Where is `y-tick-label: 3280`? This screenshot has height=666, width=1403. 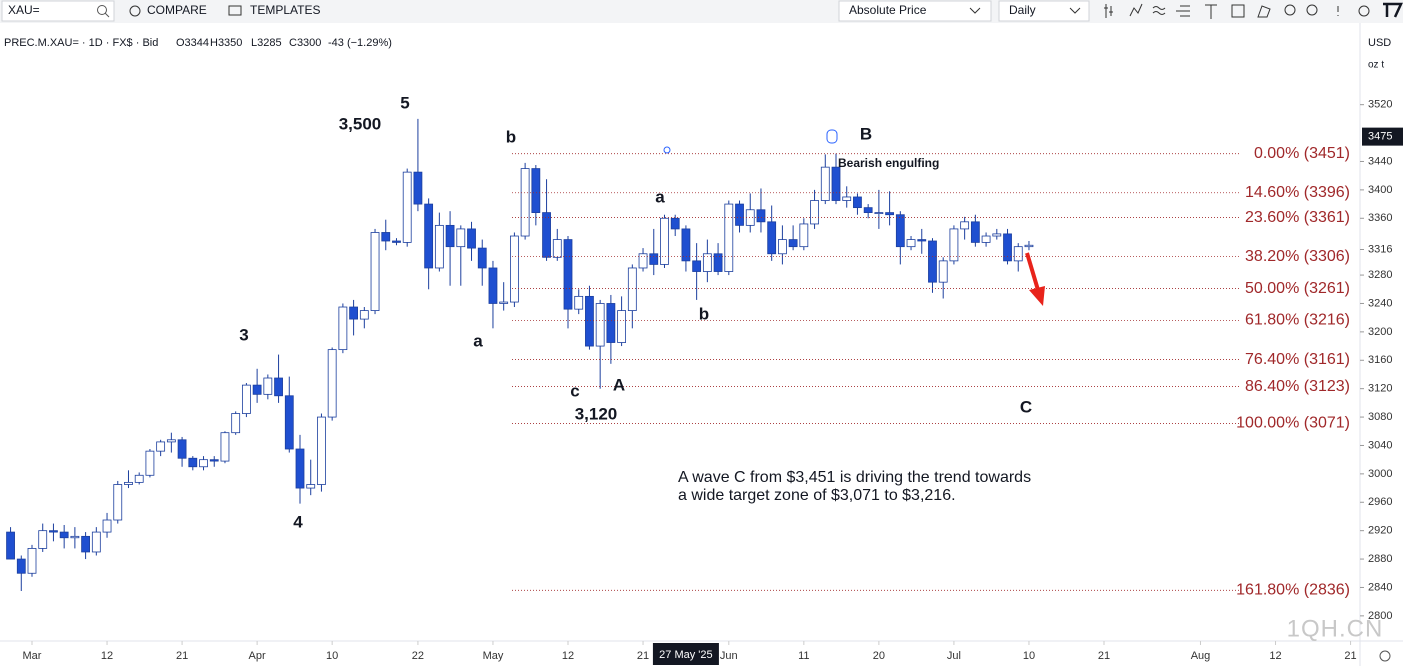
y-tick-label: 3280 is located at coordinates (1380, 275).